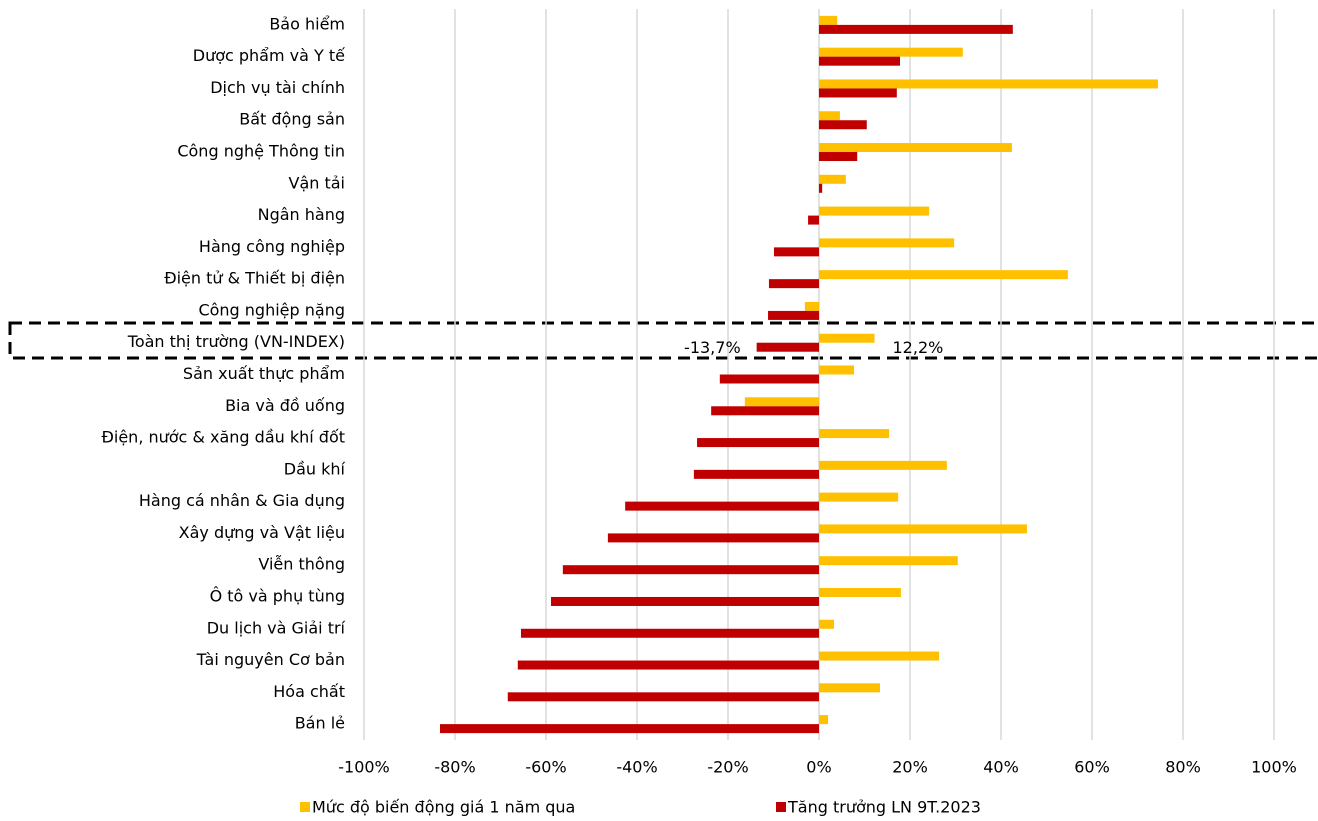 This screenshot has width=1318, height=821. I want to click on x-tick-label: 20%, so click(910, 767).